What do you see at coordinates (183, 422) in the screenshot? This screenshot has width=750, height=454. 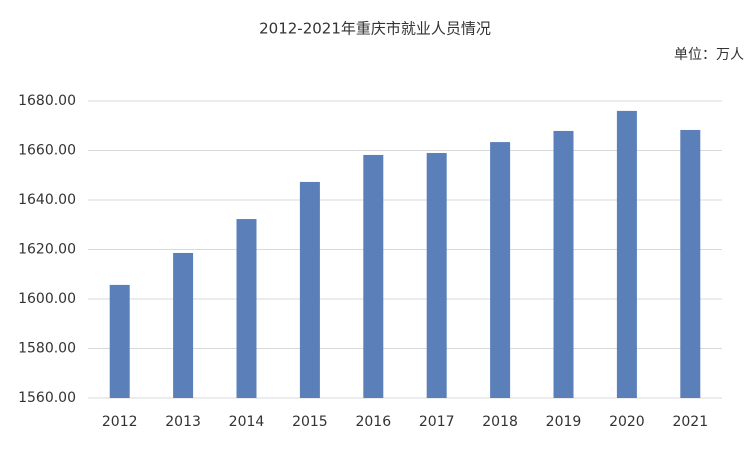 I see `x-tick-label: 2013` at bounding box center [183, 422].